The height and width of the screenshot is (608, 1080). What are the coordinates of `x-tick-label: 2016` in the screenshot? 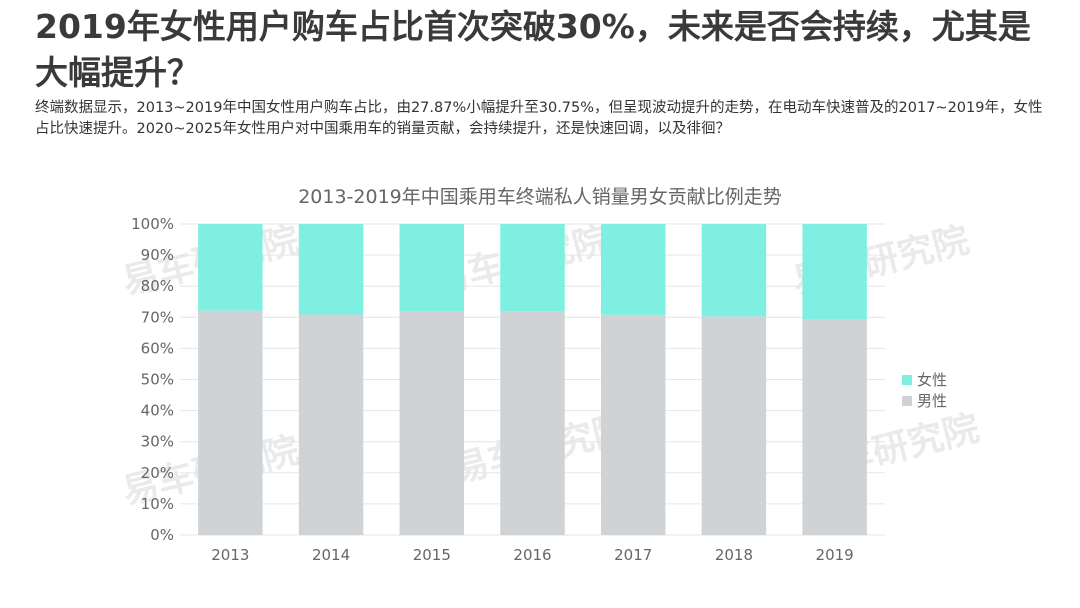 It's located at (532, 555).